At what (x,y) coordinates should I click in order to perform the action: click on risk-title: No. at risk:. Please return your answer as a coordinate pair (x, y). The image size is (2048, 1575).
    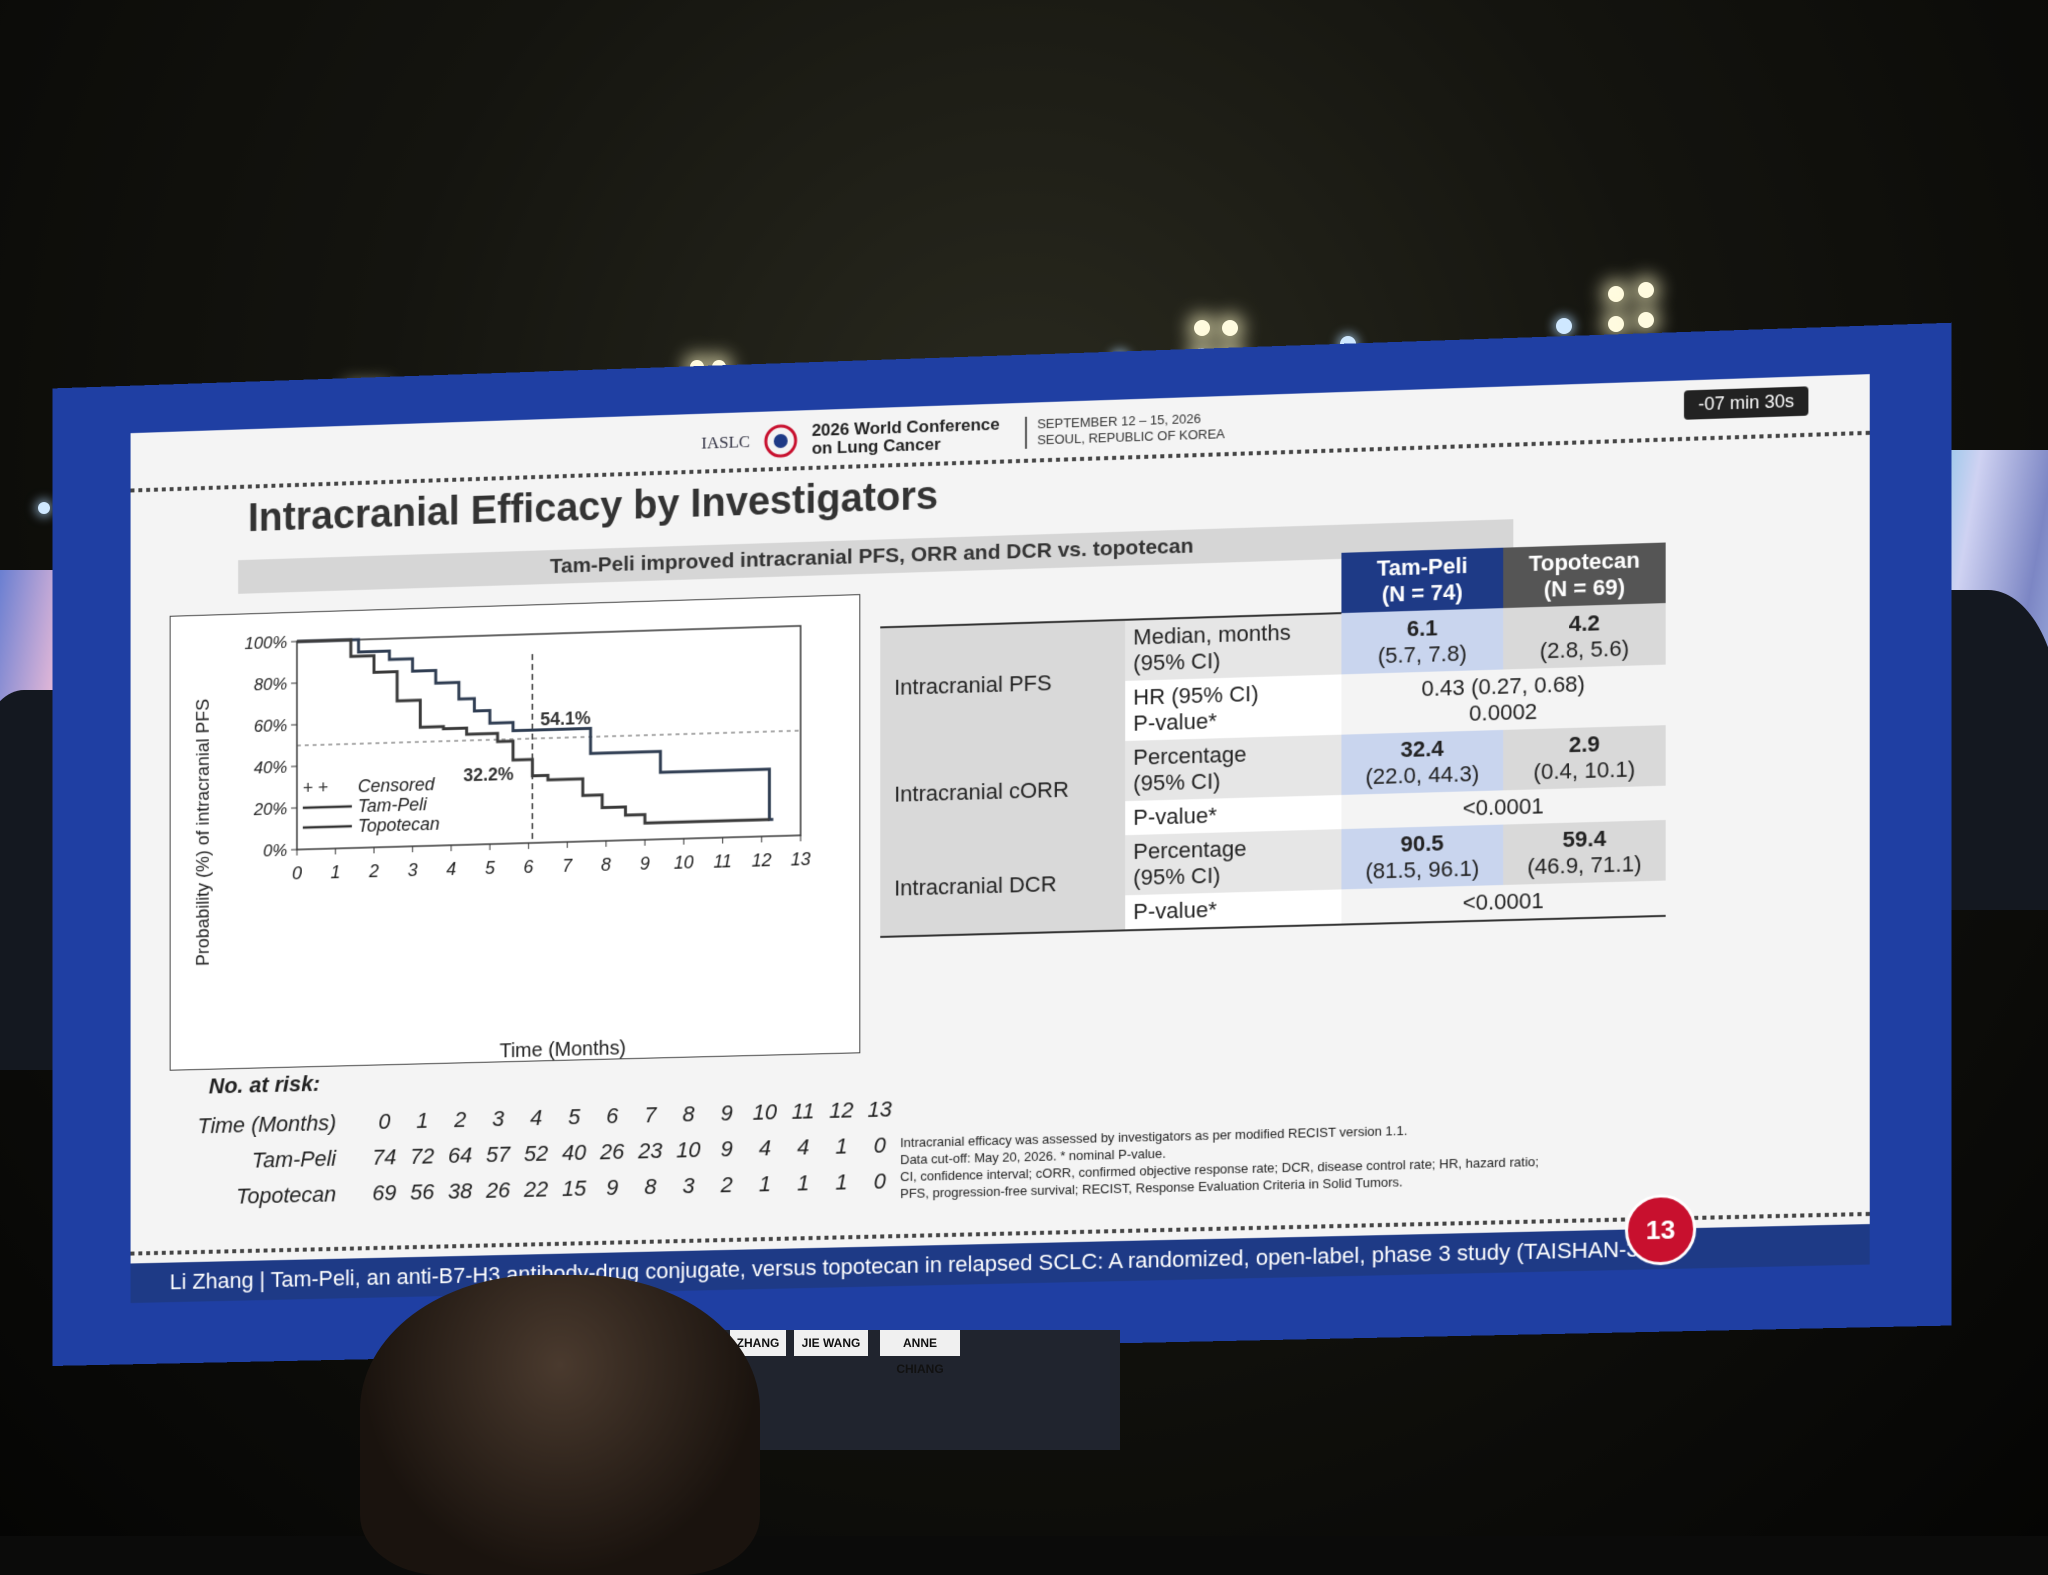
    Looking at the image, I should click on (264, 1085).